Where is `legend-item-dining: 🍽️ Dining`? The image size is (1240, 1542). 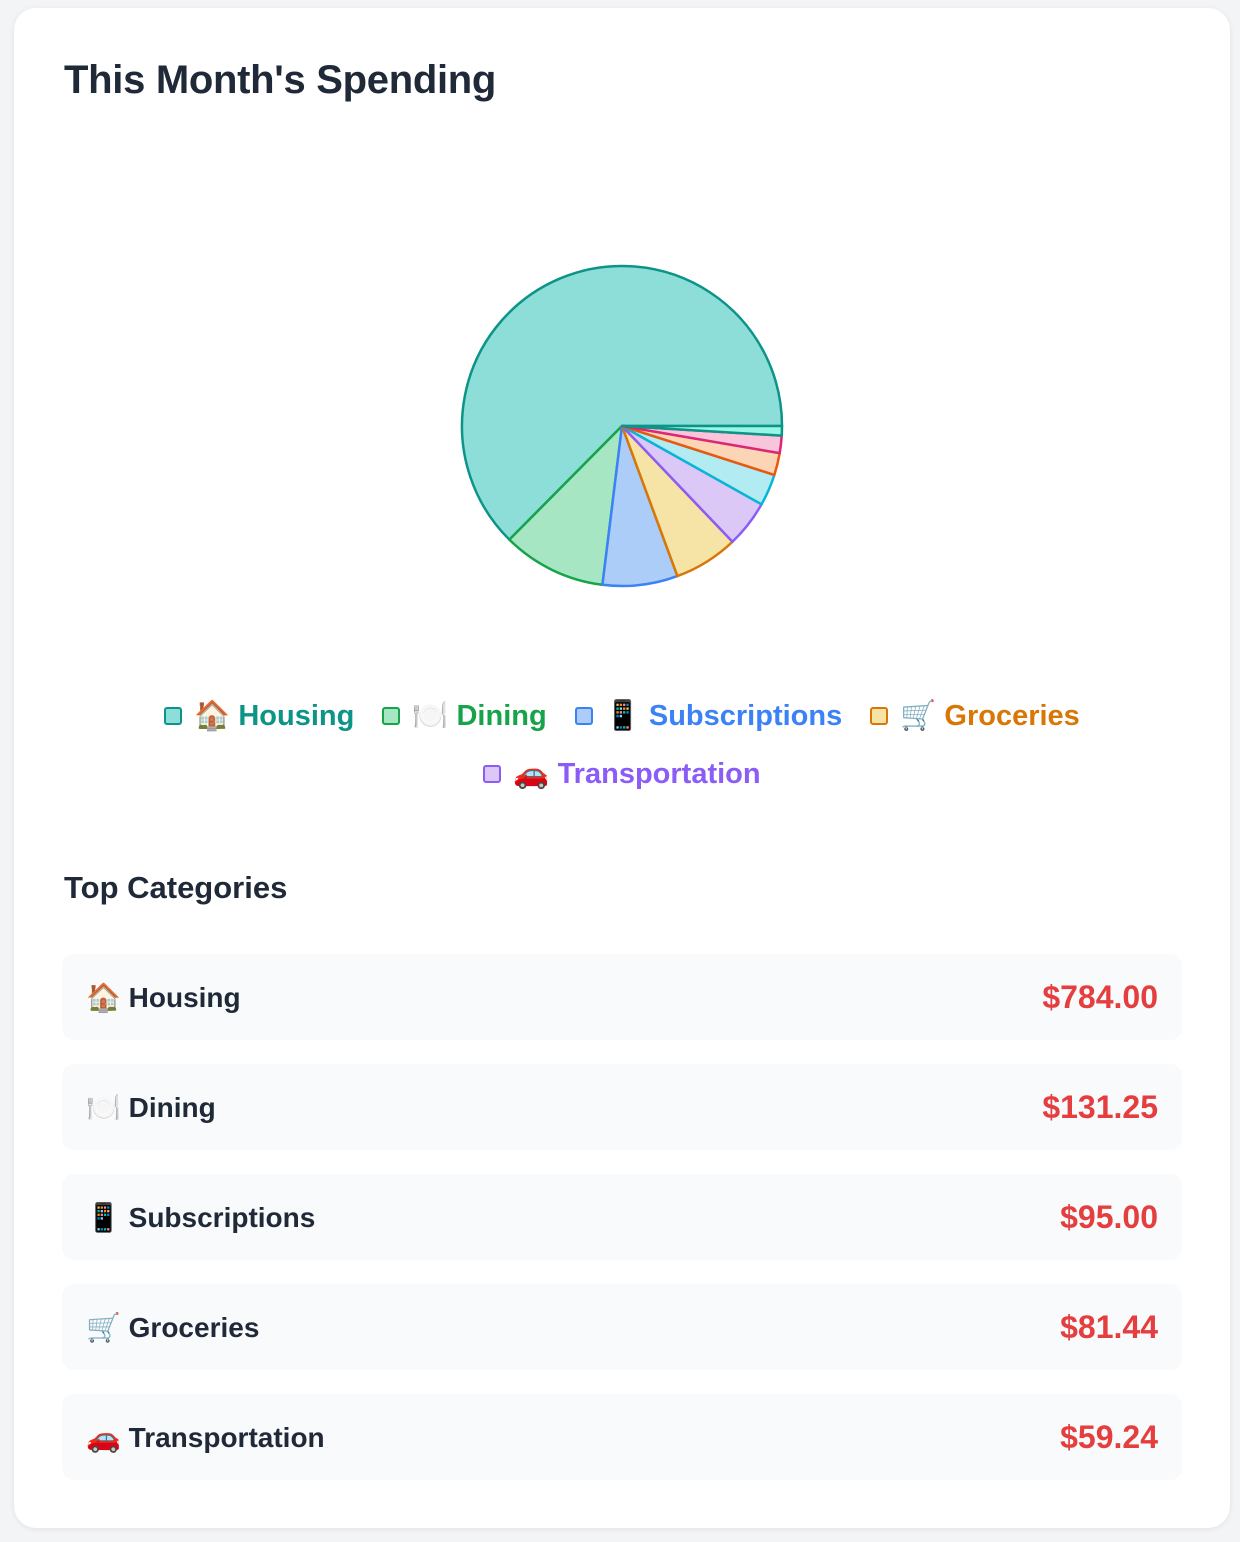
legend-item-dining: 🍽️ Dining is located at coordinates (464, 716).